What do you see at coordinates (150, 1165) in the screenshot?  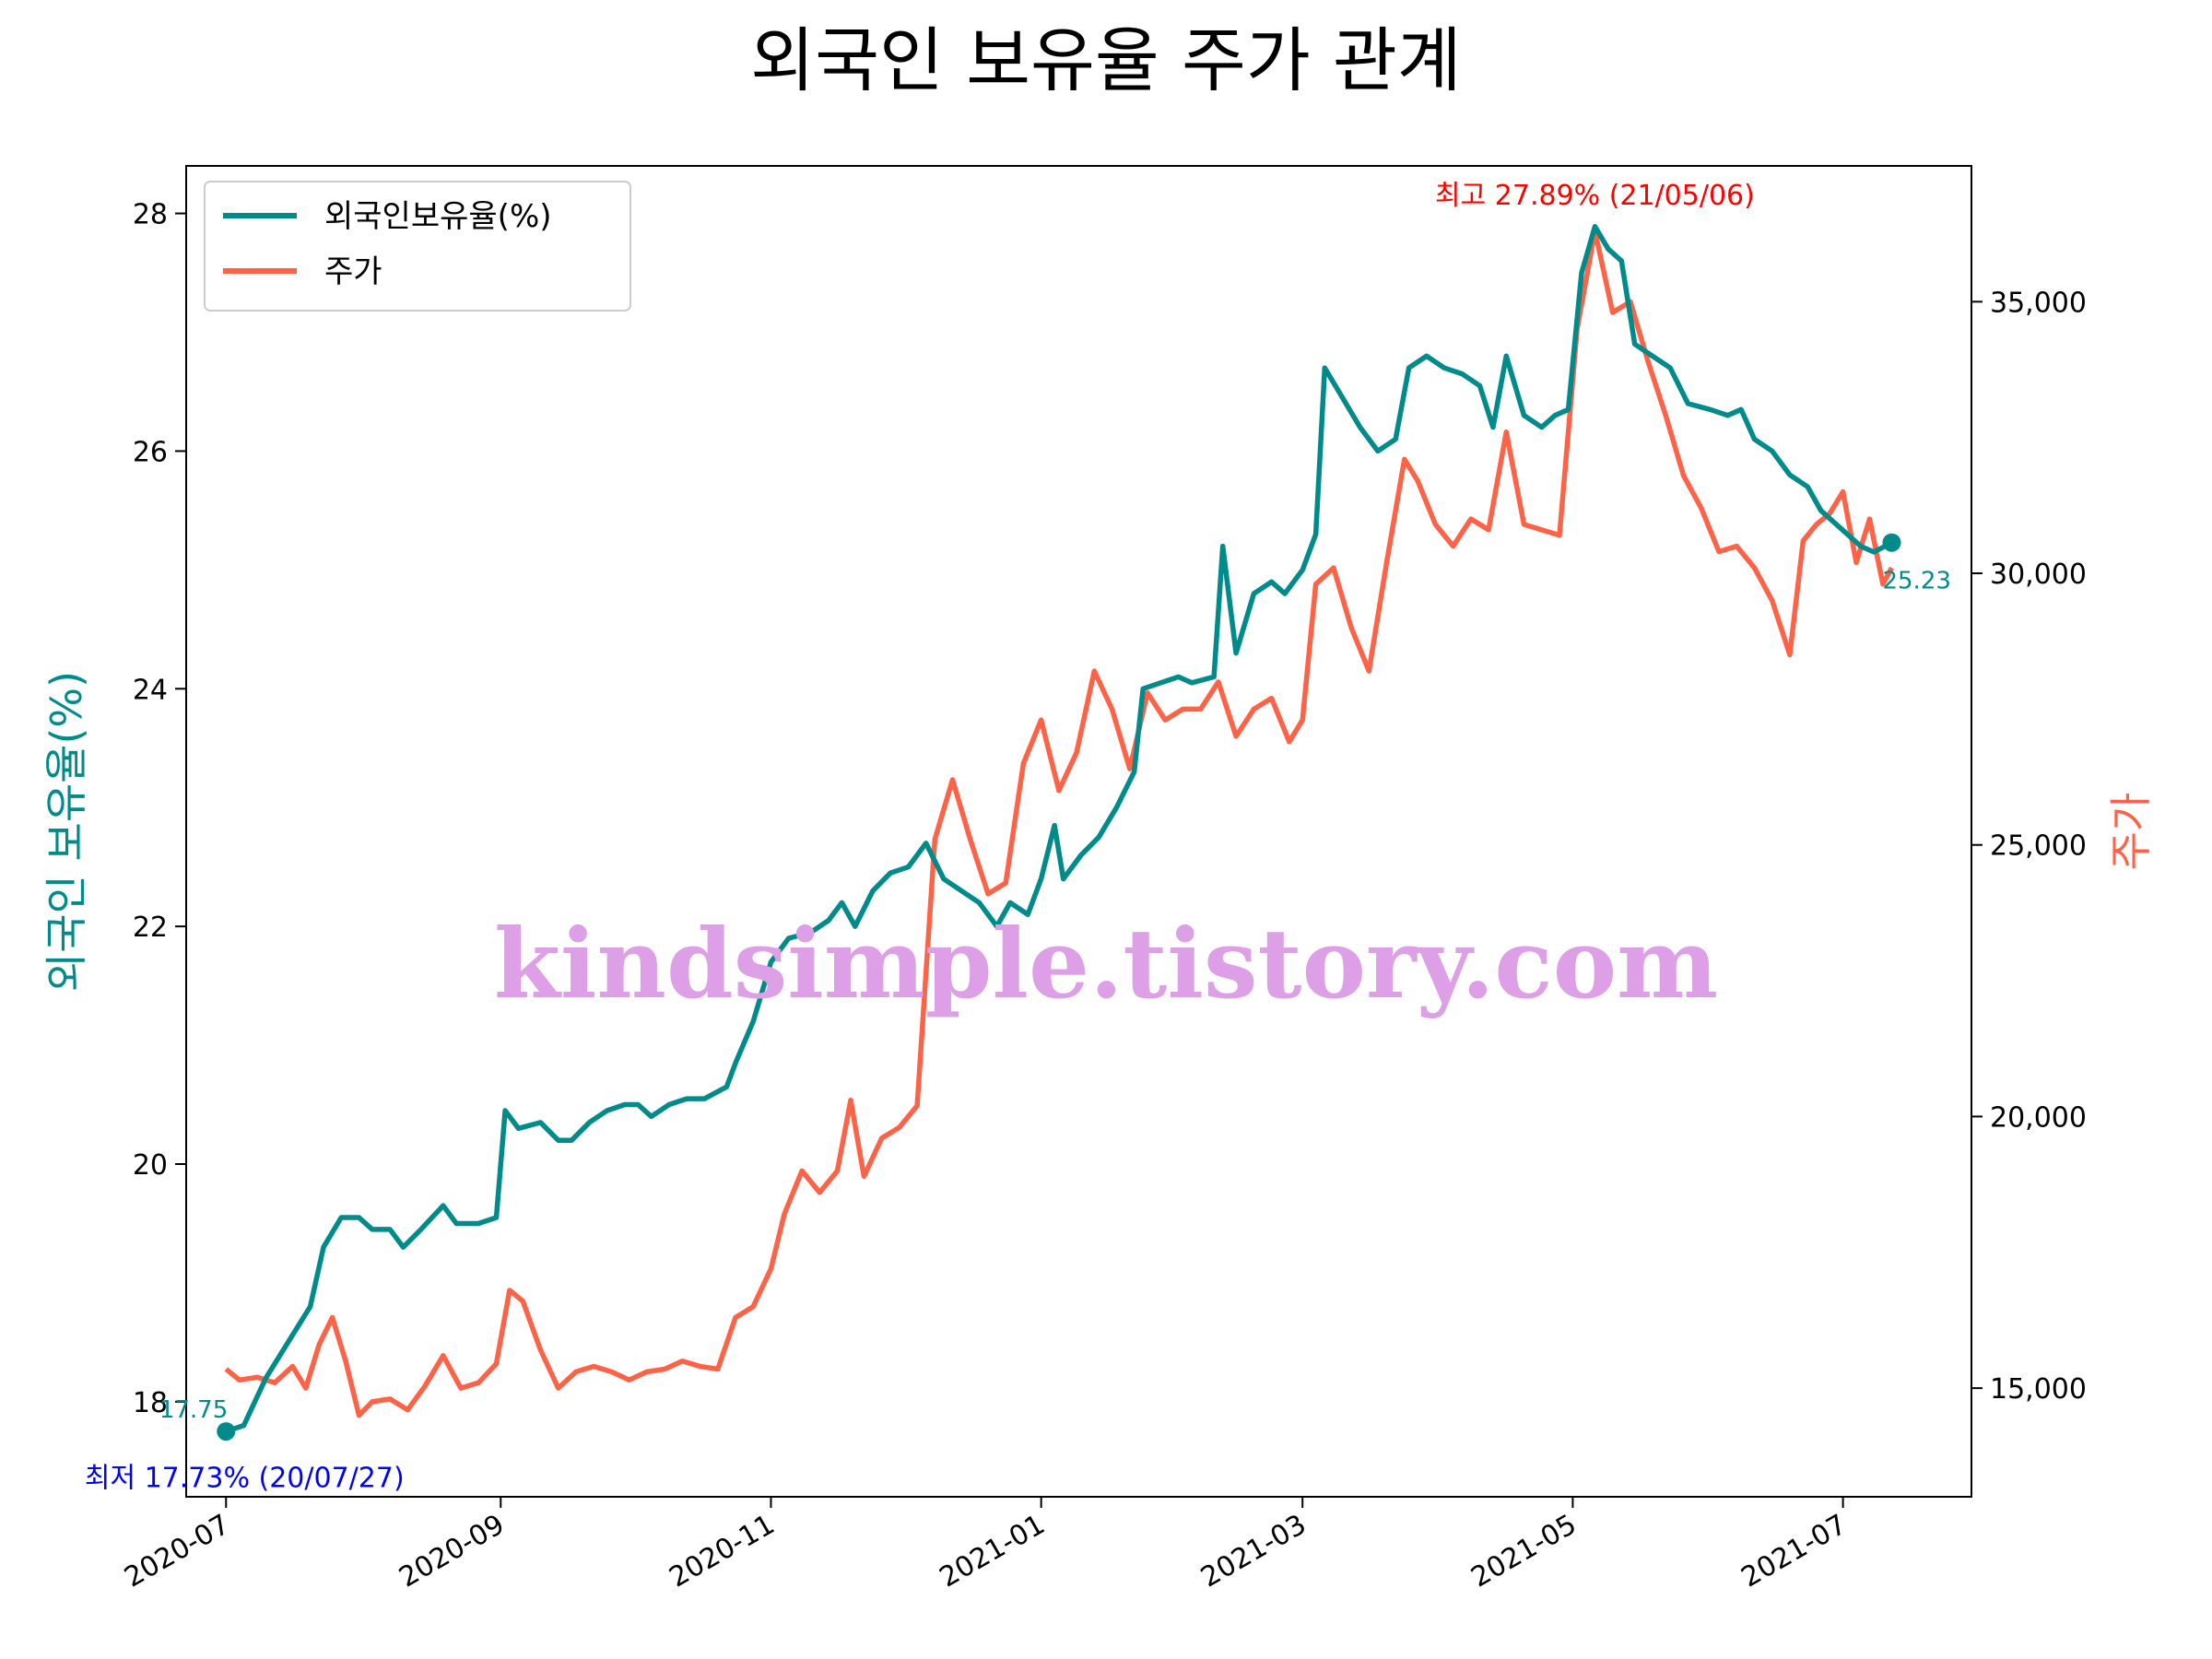 I see `y-left-tick-label: 20` at bounding box center [150, 1165].